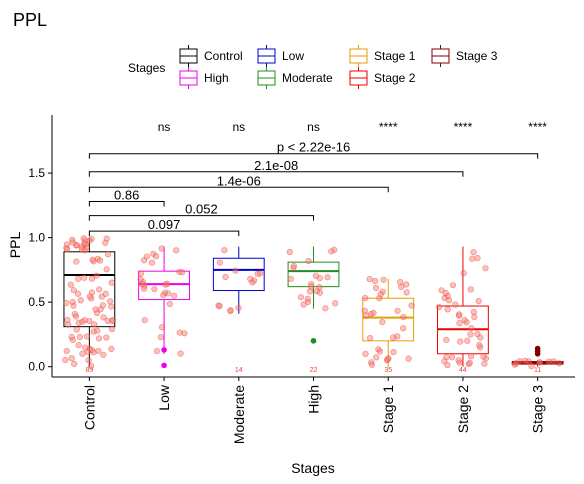  What do you see at coordinates (293, 56) in the screenshot?
I see `legend-label: Low` at bounding box center [293, 56].